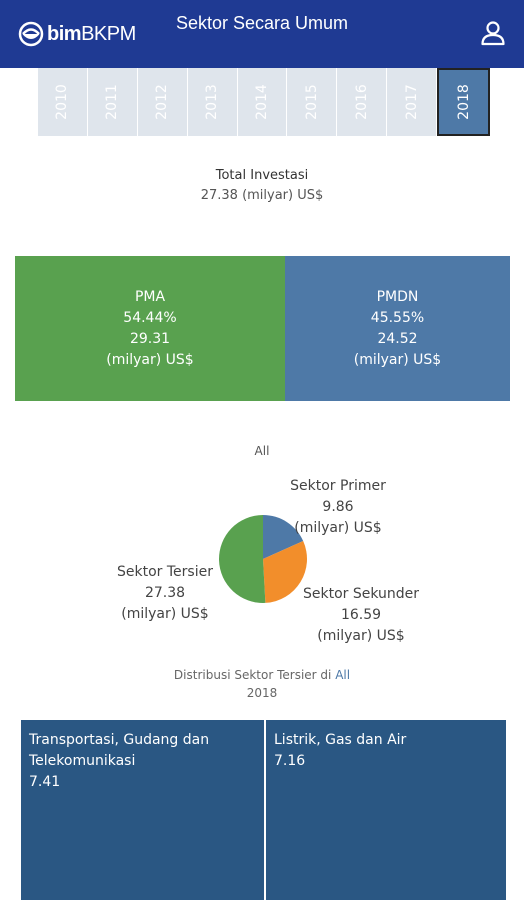  What do you see at coordinates (397, 338) in the screenshot?
I see `pmdn-amount: 24.52` at bounding box center [397, 338].